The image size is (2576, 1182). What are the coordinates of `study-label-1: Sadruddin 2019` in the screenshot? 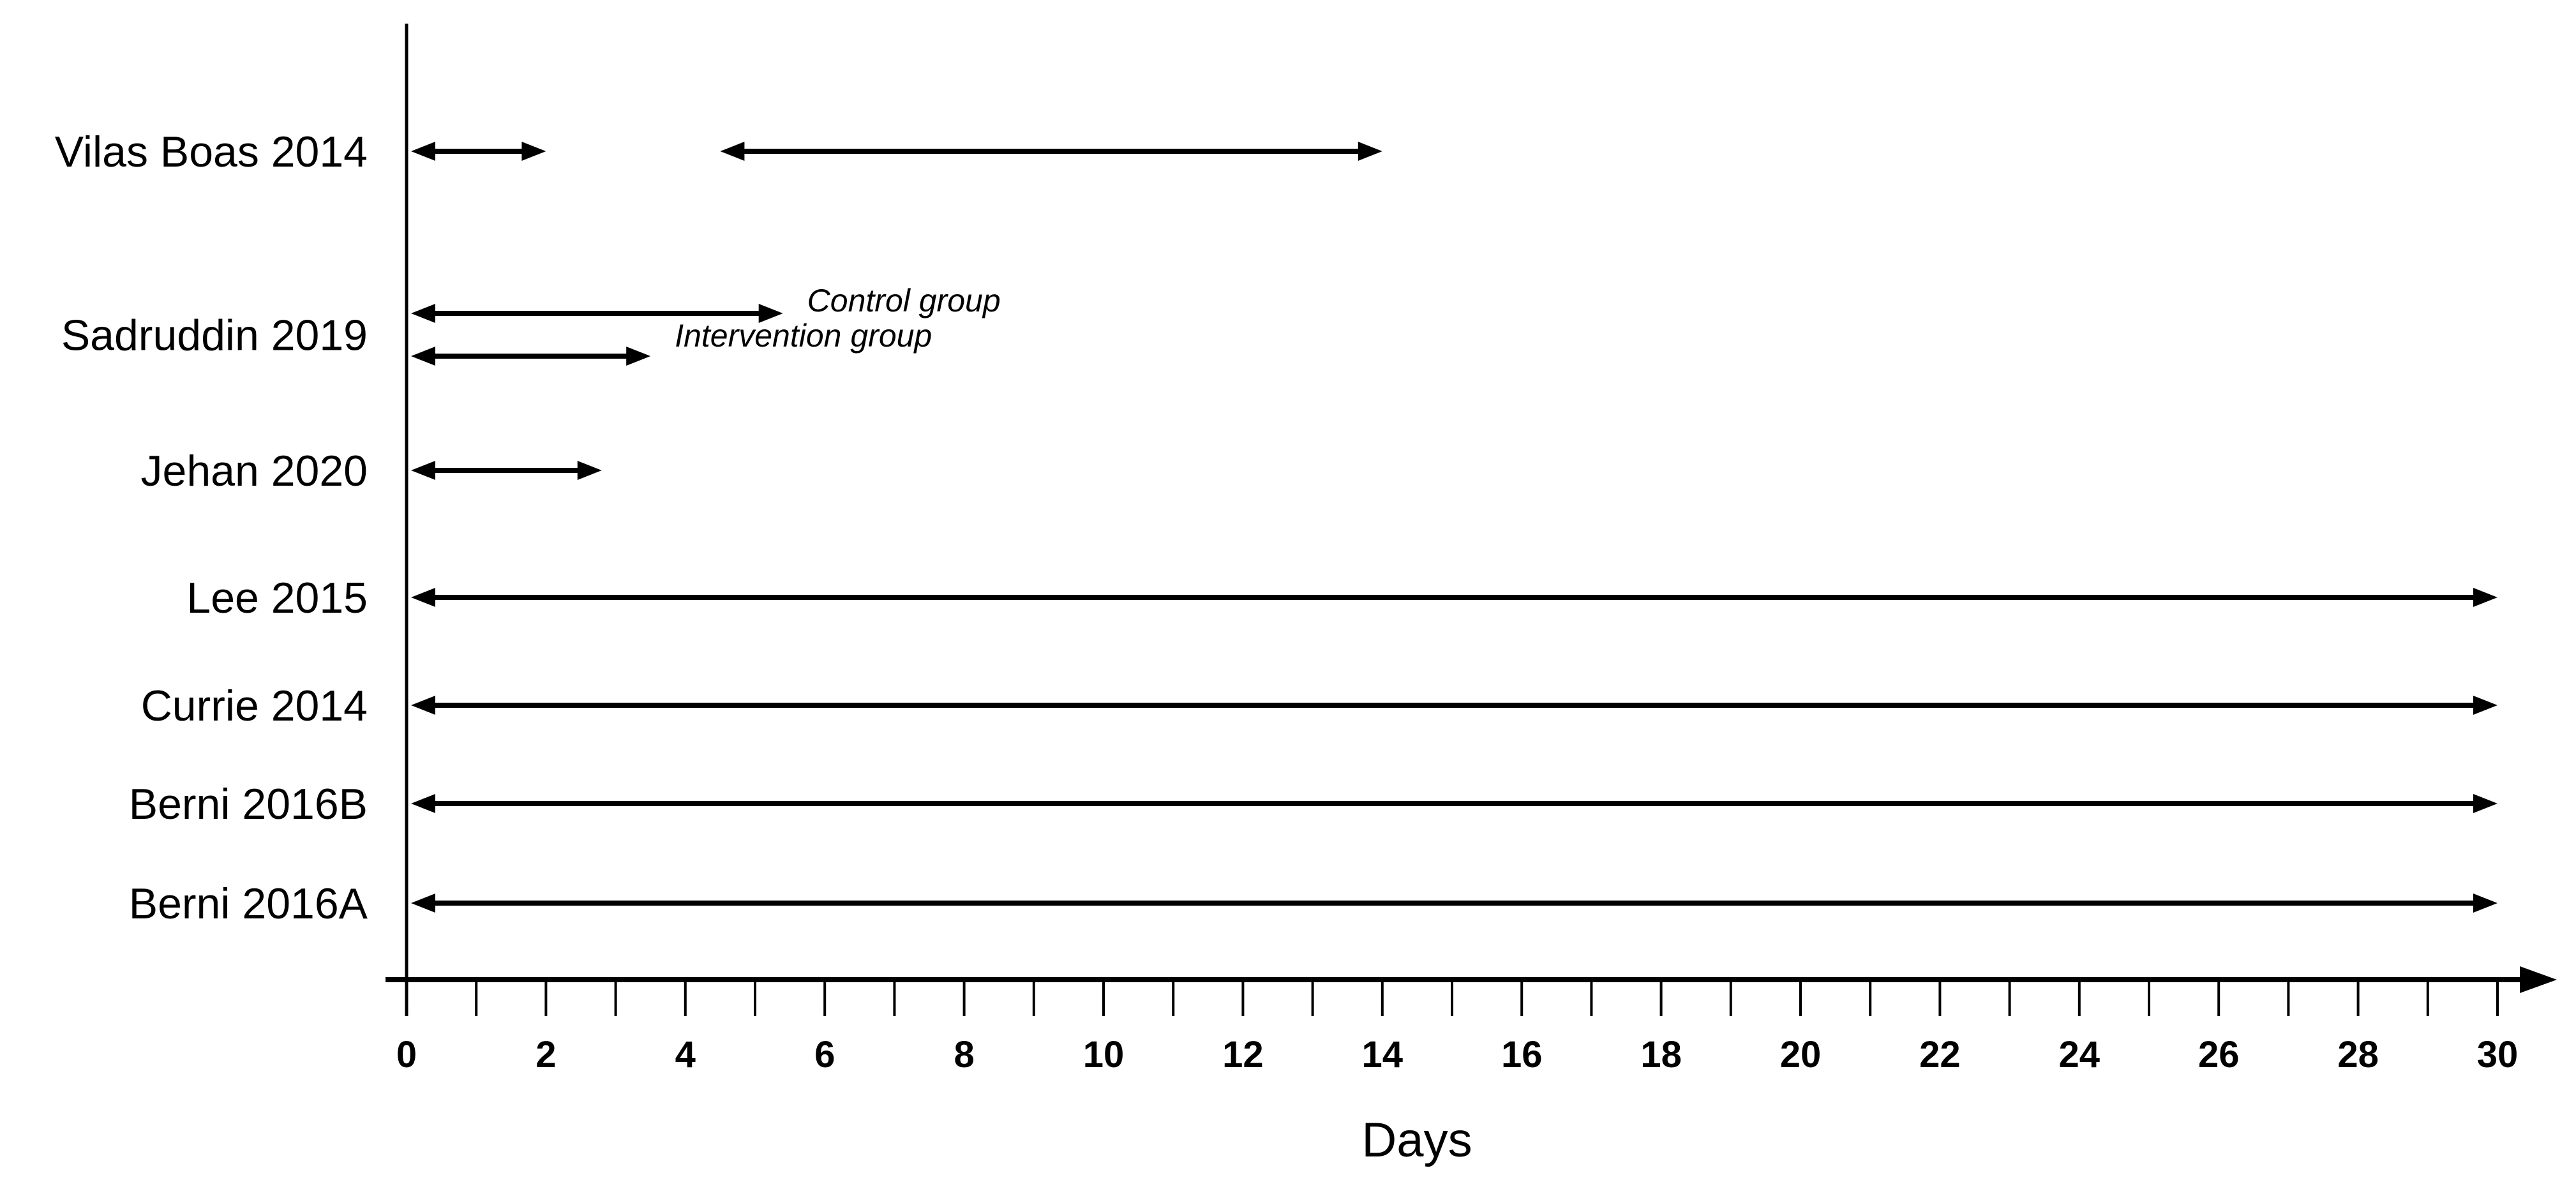 It's located at (214, 335).